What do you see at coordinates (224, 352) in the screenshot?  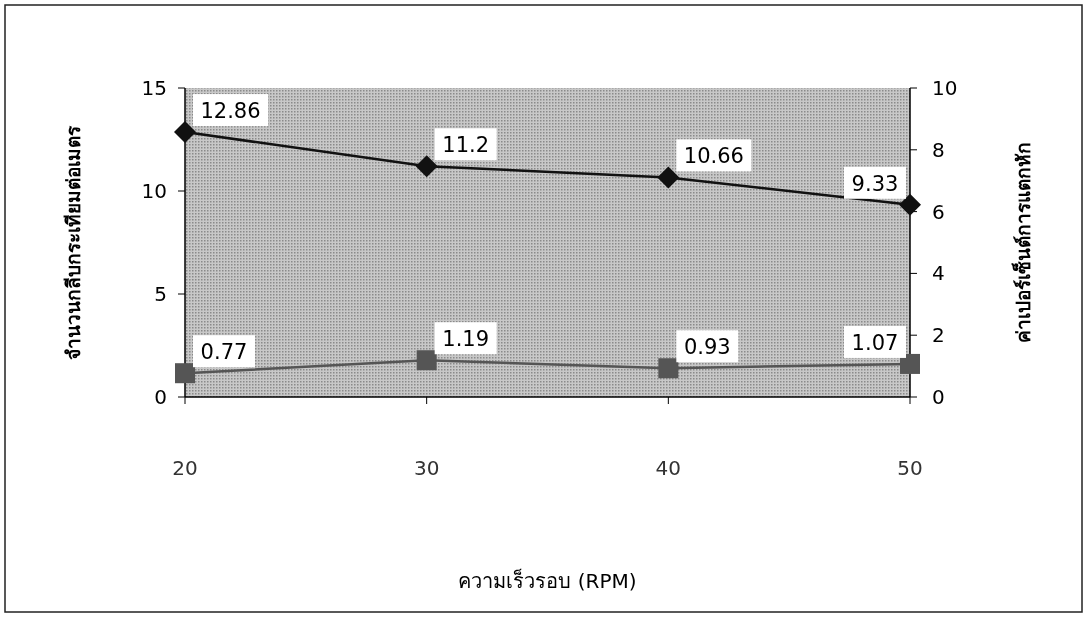 I see `data-label: 0.77` at bounding box center [224, 352].